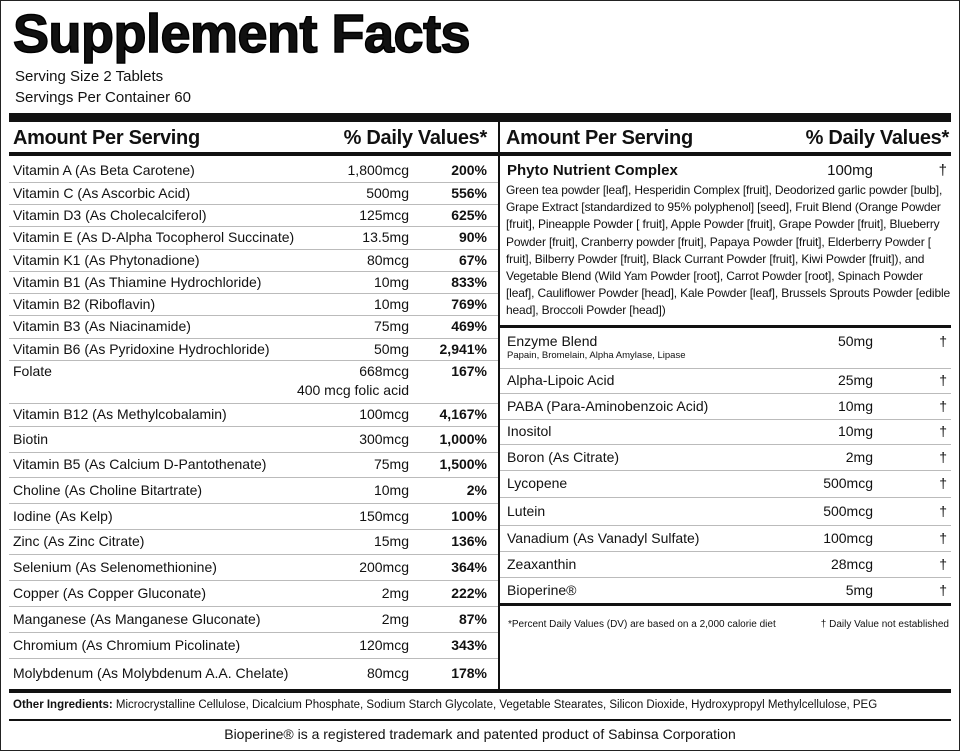  What do you see at coordinates (384, 644) in the screenshot?
I see `nutrient-amount: 120mcg` at bounding box center [384, 644].